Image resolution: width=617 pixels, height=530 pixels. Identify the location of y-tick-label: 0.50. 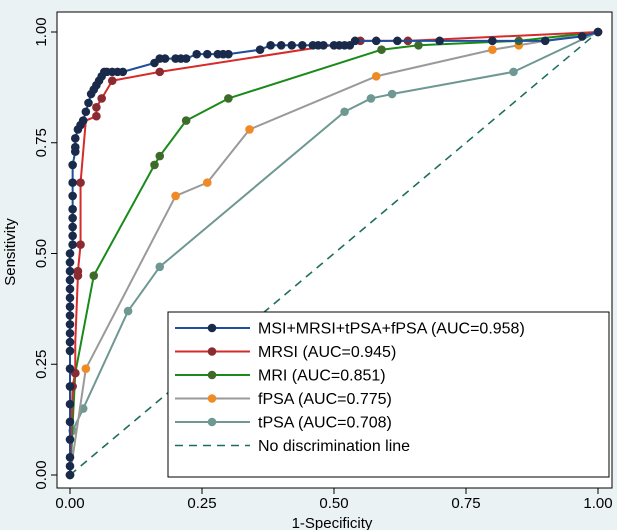
(41, 253).